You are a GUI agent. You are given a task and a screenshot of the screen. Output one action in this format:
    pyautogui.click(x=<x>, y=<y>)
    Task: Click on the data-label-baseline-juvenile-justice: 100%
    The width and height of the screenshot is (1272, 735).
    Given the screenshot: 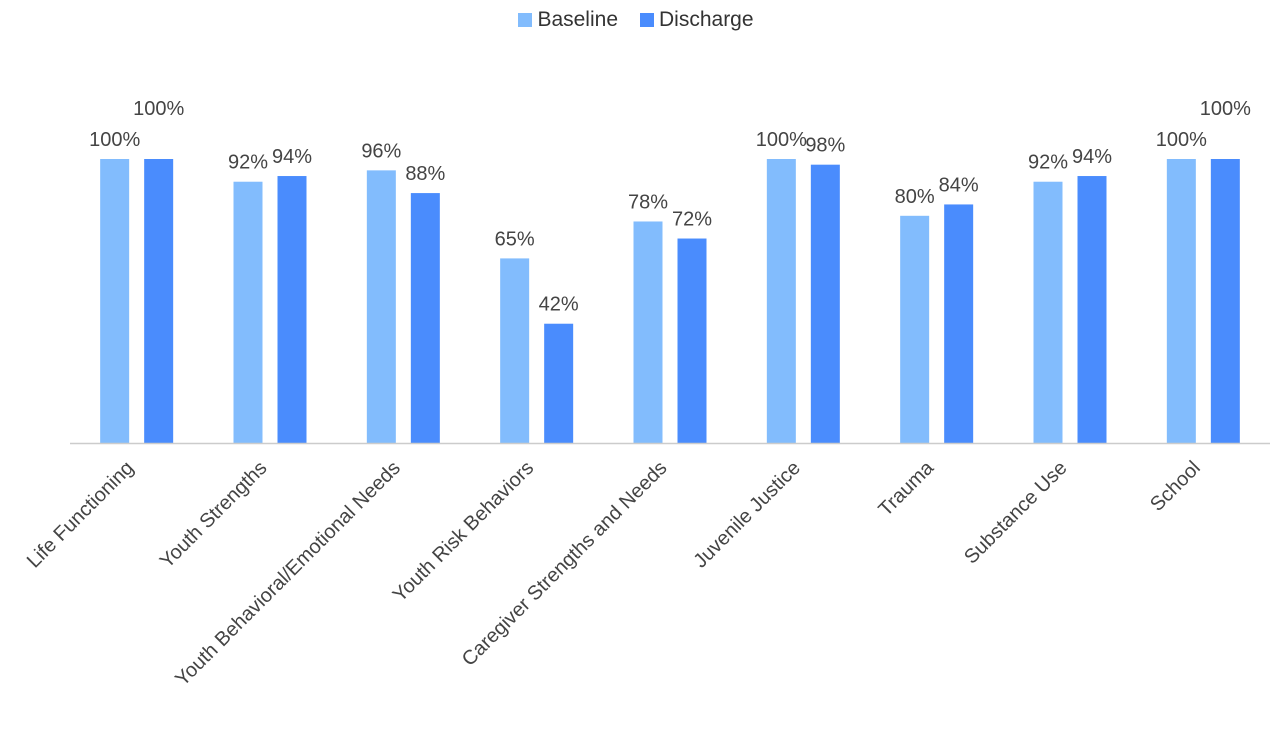 What is the action you would take?
    pyautogui.click(x=781, y=140)
    